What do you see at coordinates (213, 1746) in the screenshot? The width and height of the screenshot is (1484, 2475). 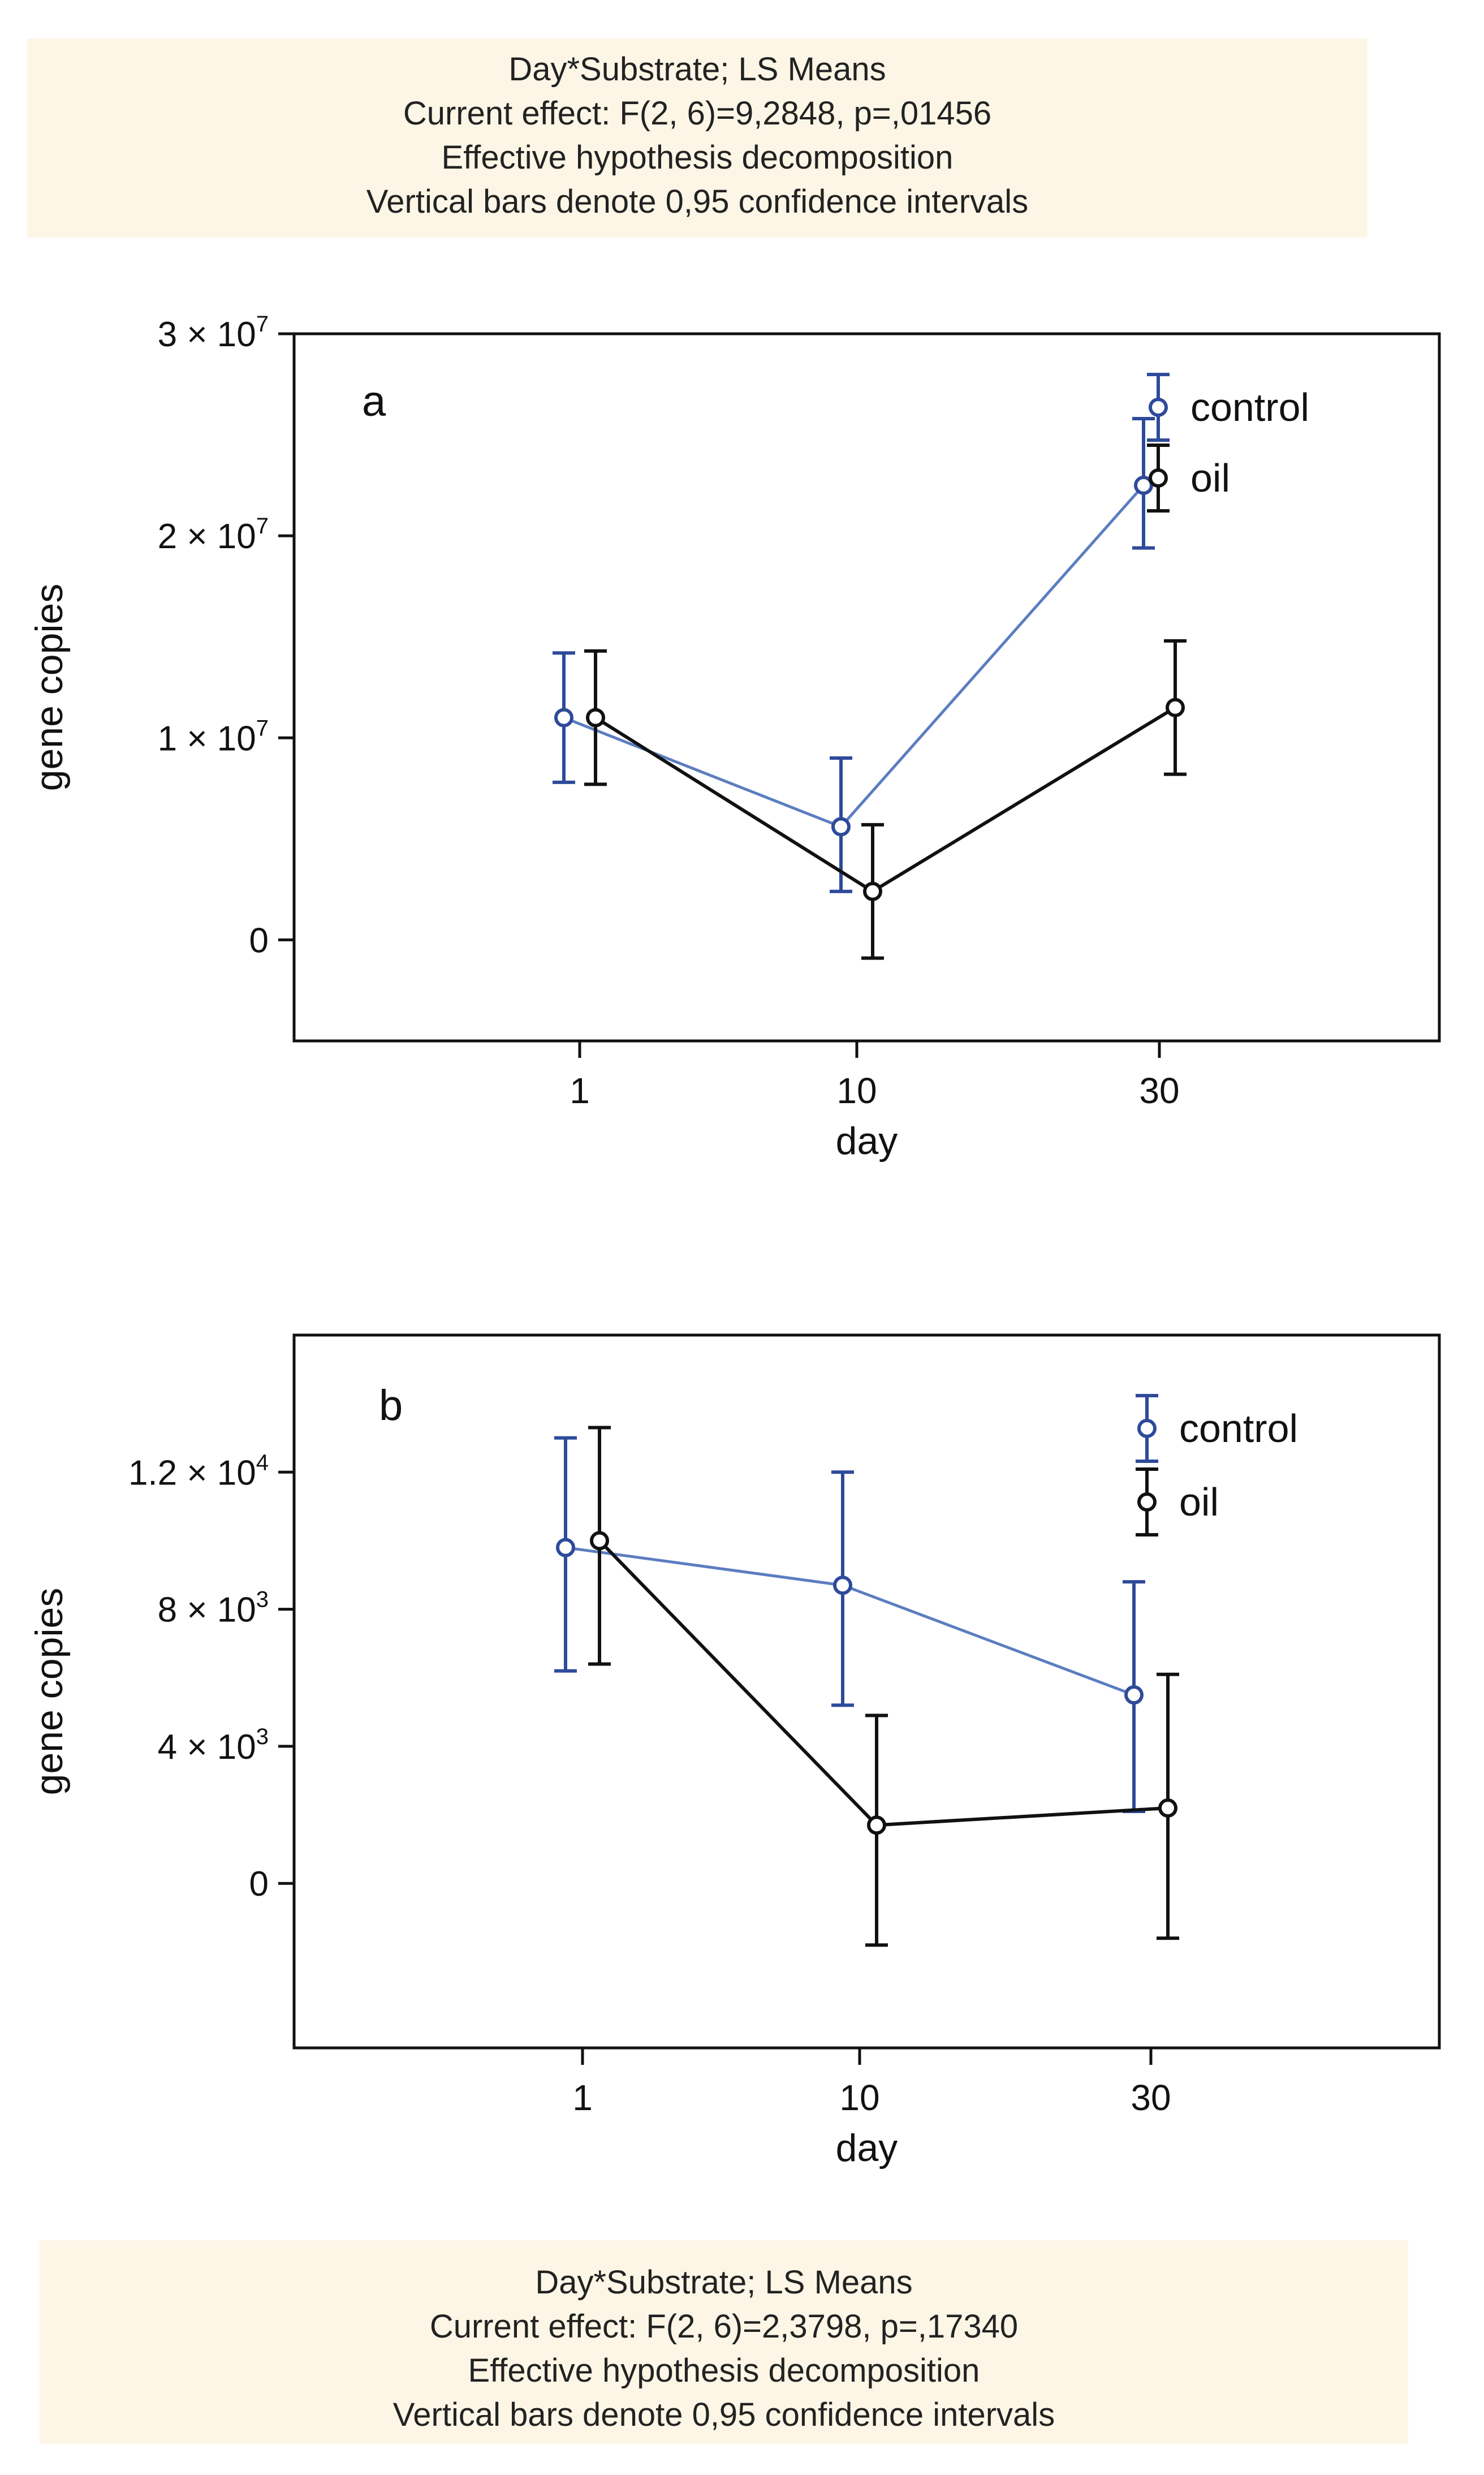 I see `y-tick-label: 4 × 10³` at bounding box center [213, 1746].